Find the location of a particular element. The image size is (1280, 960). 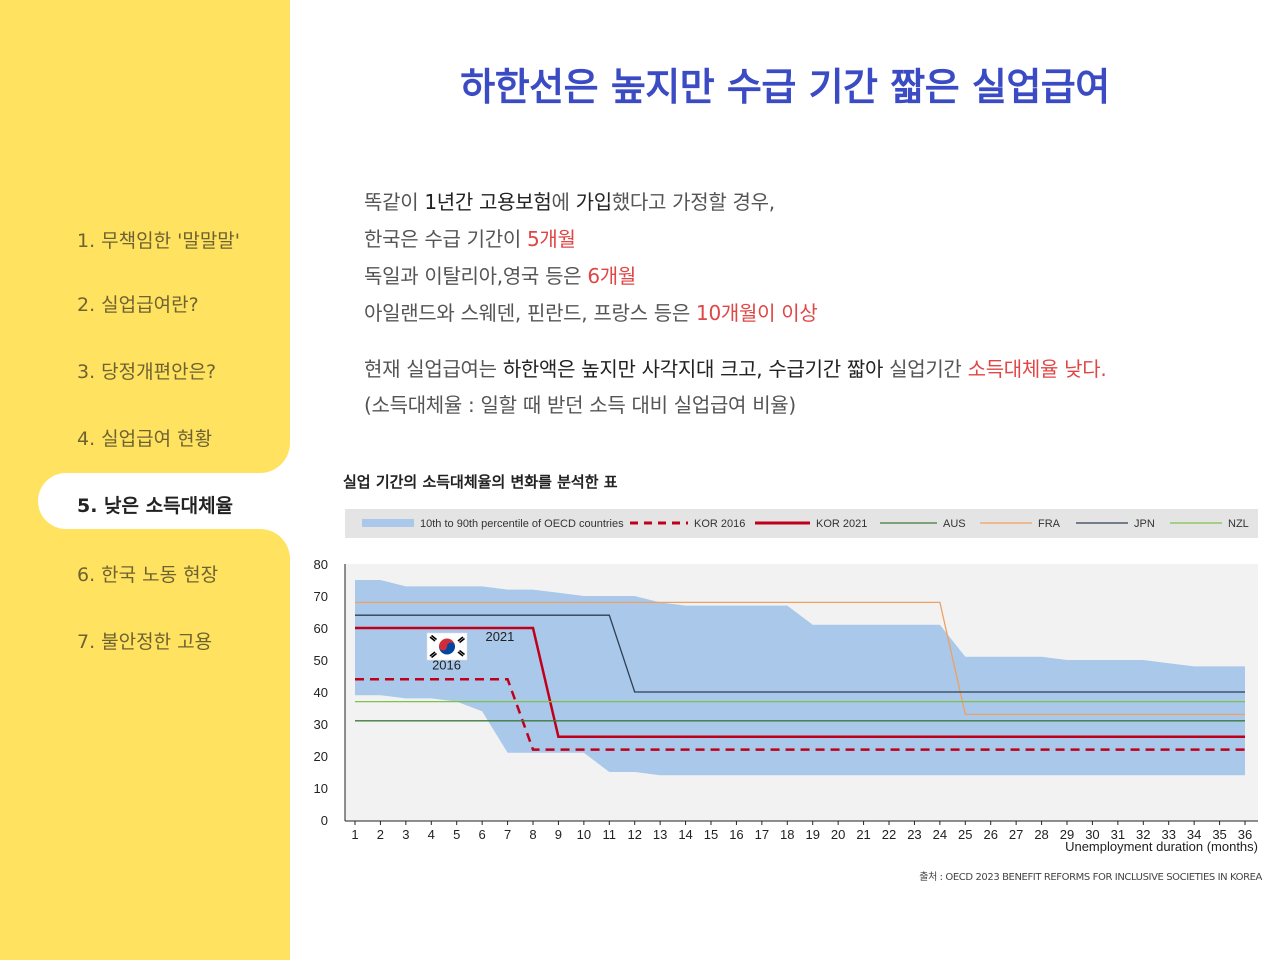

x-tick-label: 14 is located at coordinates (685, 834).